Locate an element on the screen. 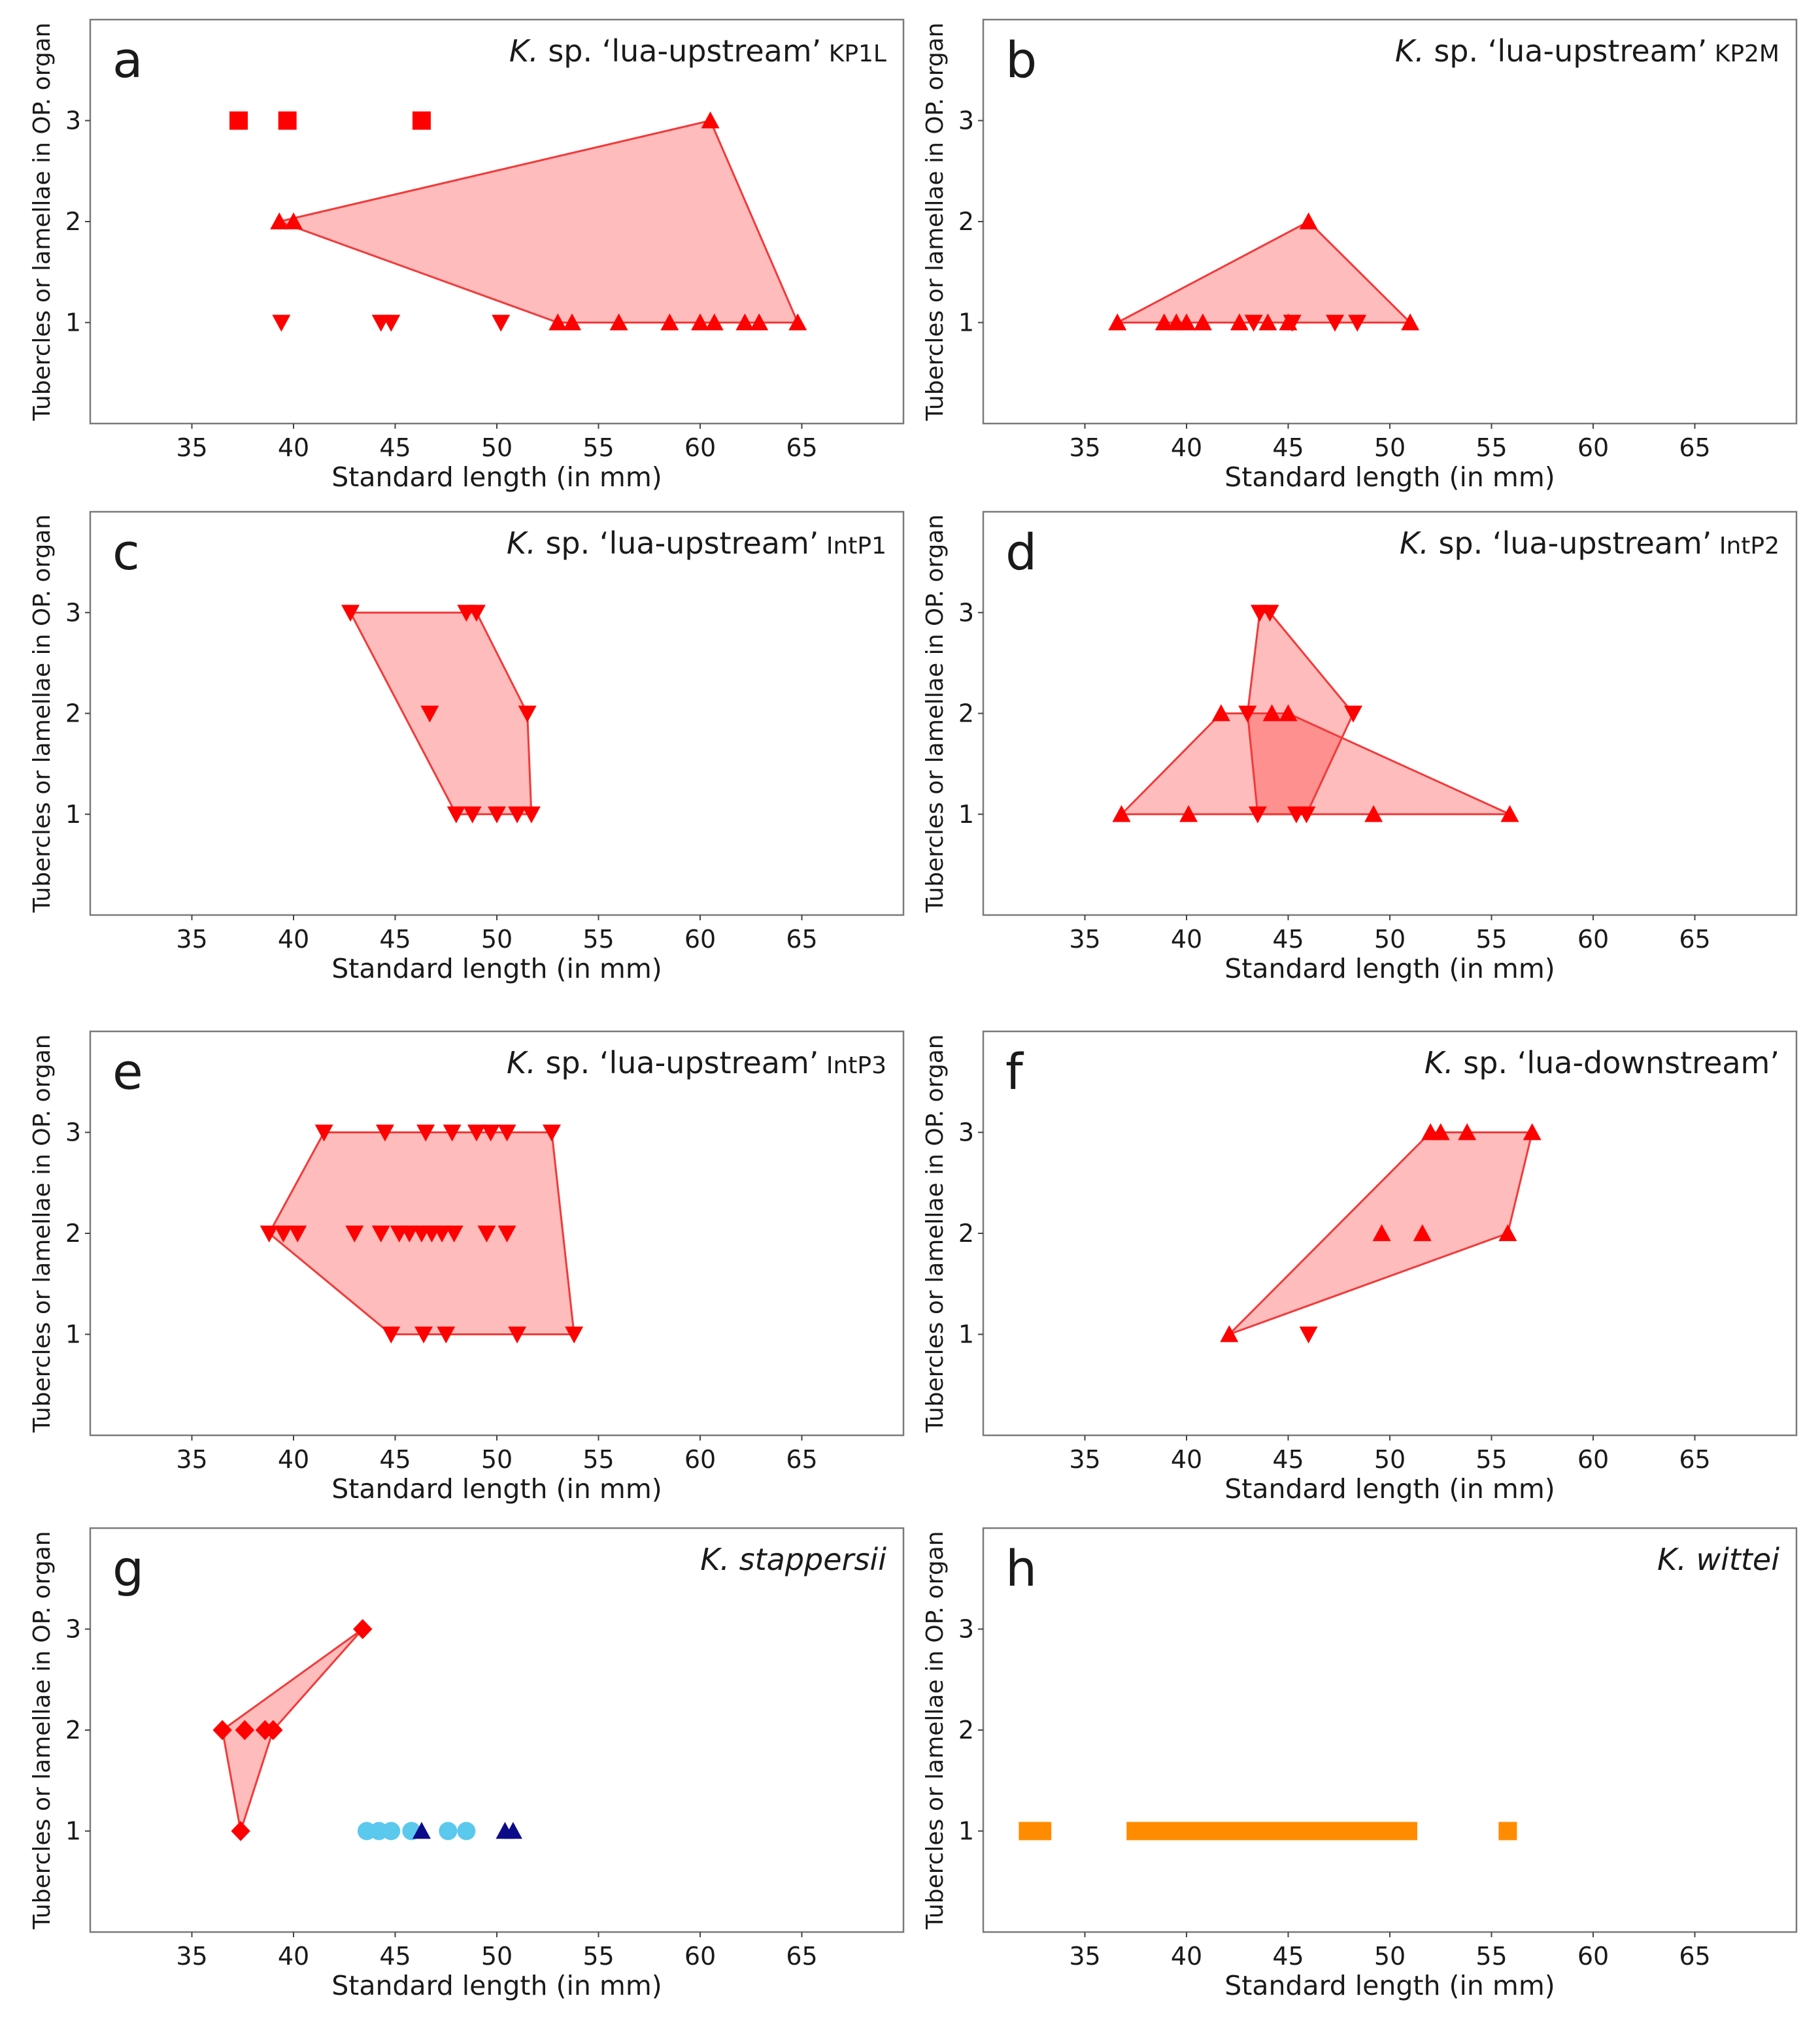 The image size is (1820, 2034). chart-title: K. stappersii is located at coordinates (793, 1559).